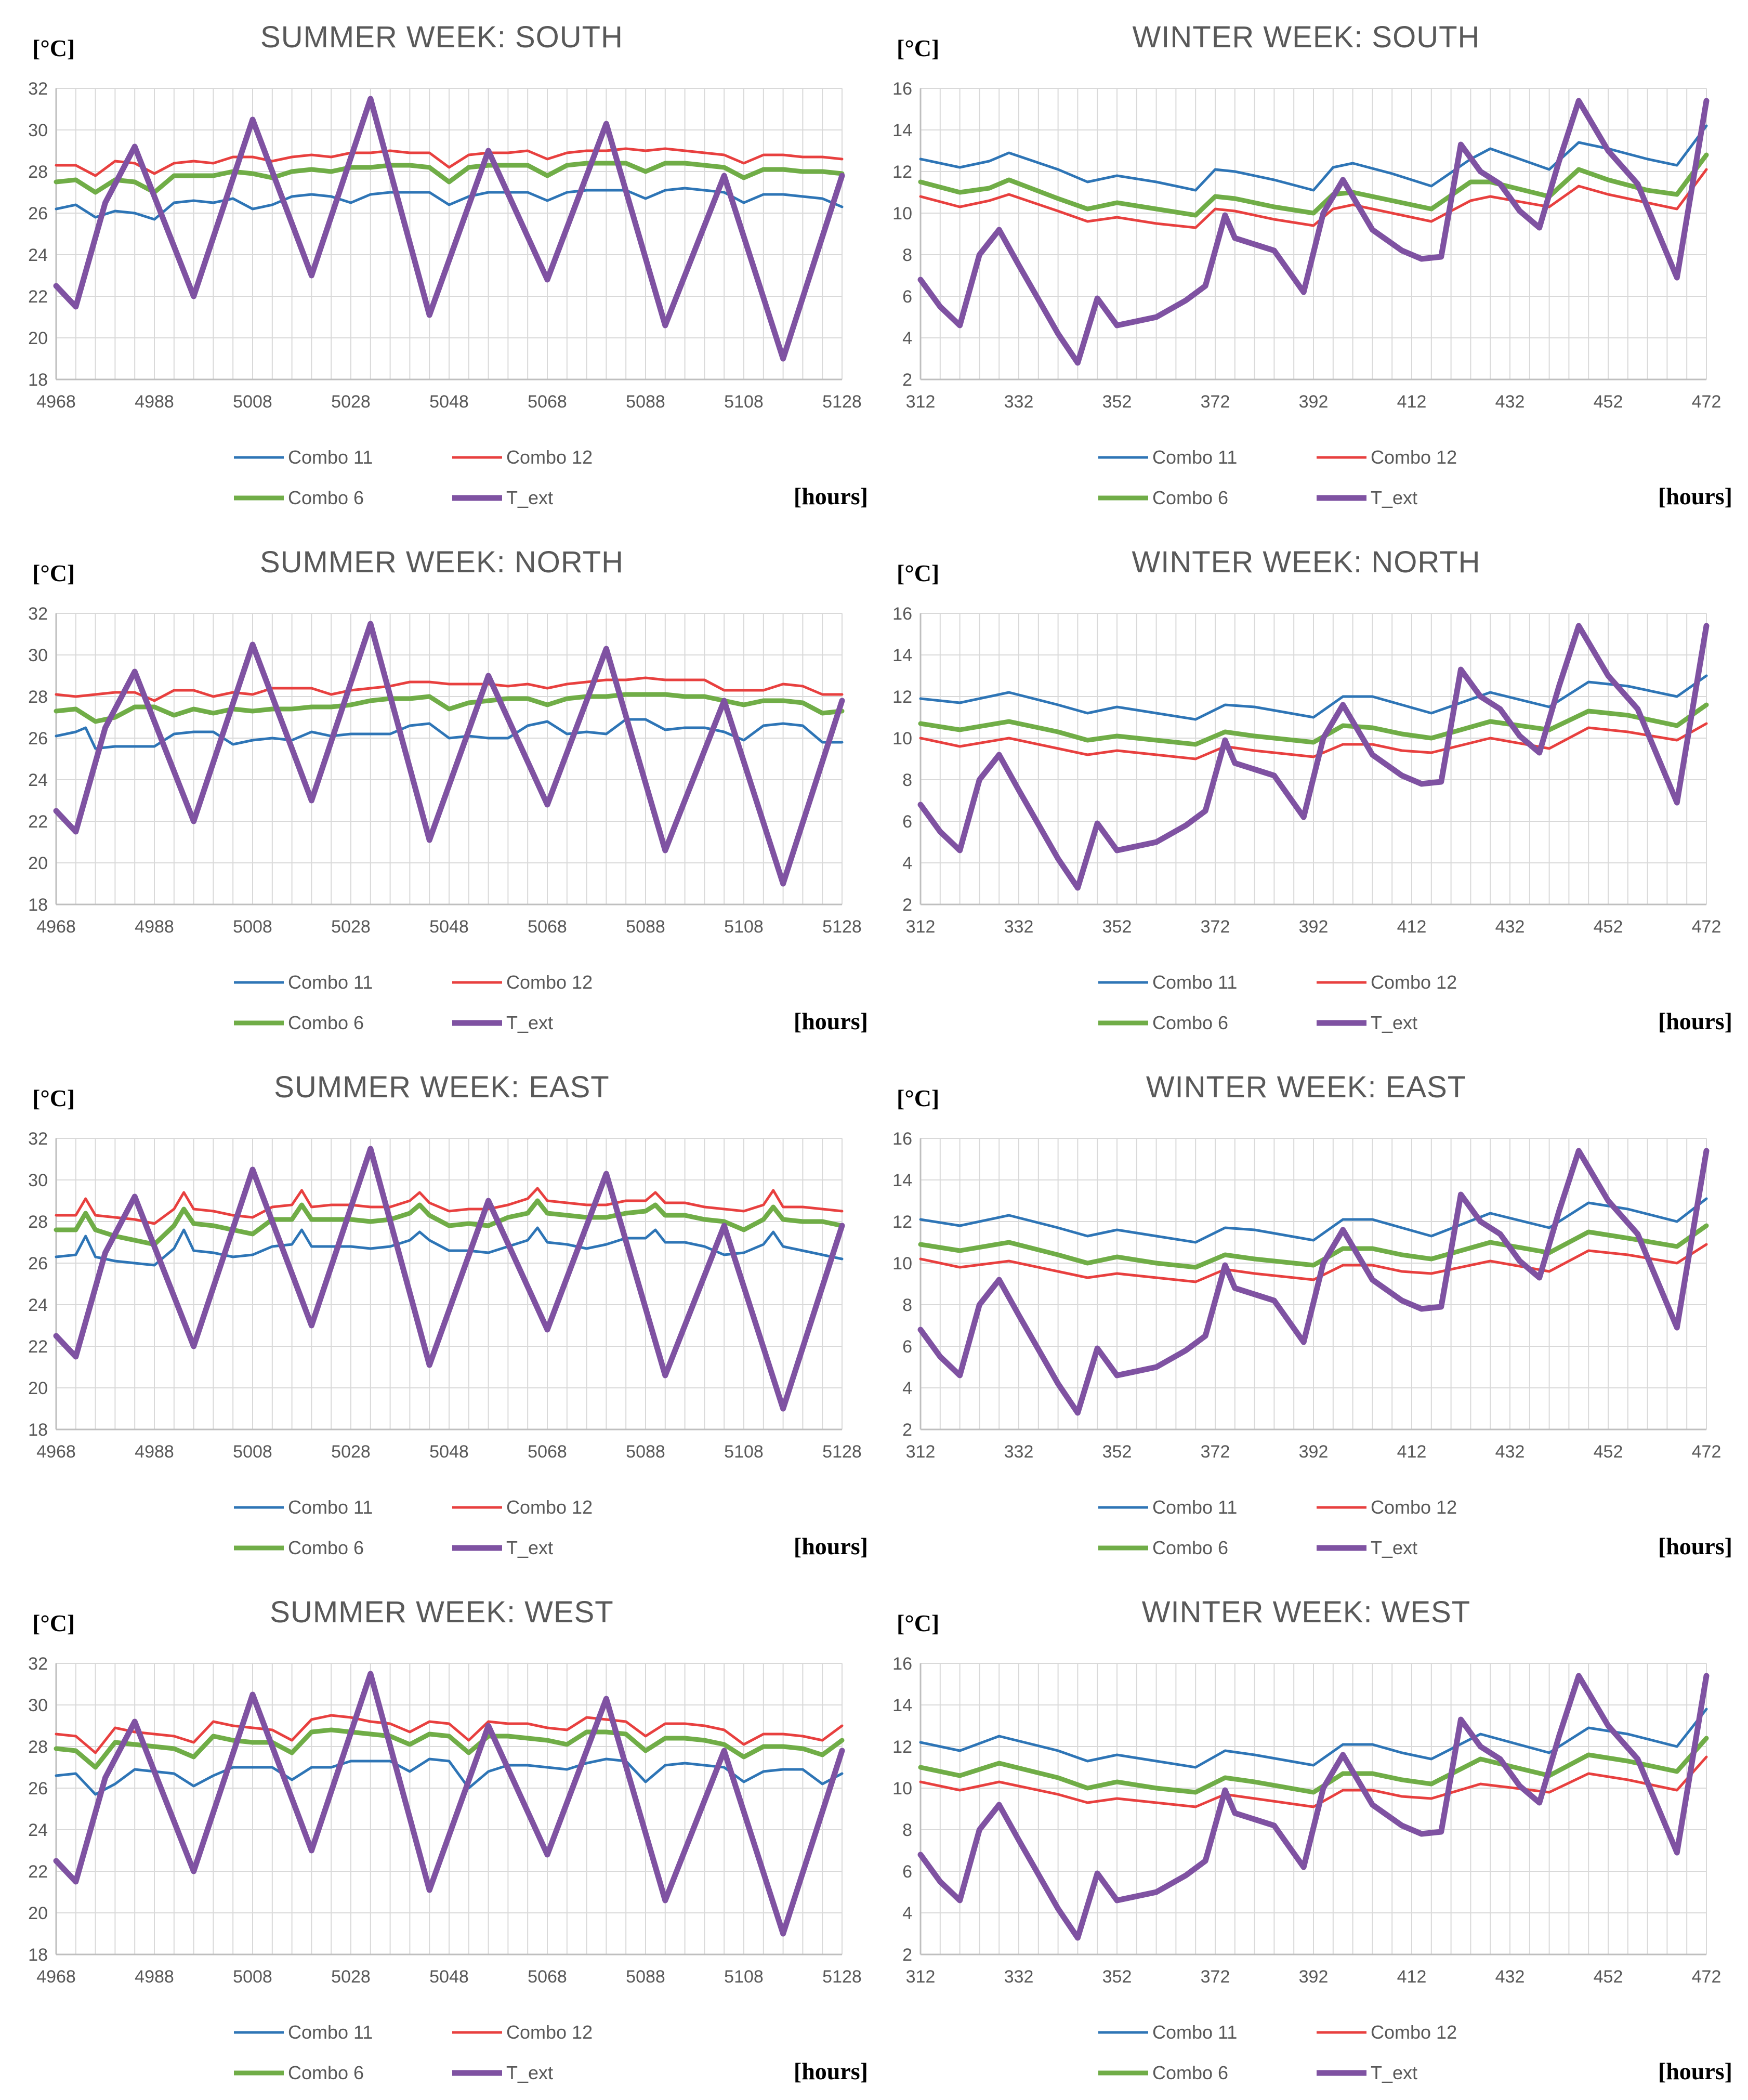 Image resolution: width=1748 pixels, height=2100 pixels. What do you see at coordinates (902, 1747) in the screenshot?
I see `y-tick-label: 12` at bounding box center [902, 1747].